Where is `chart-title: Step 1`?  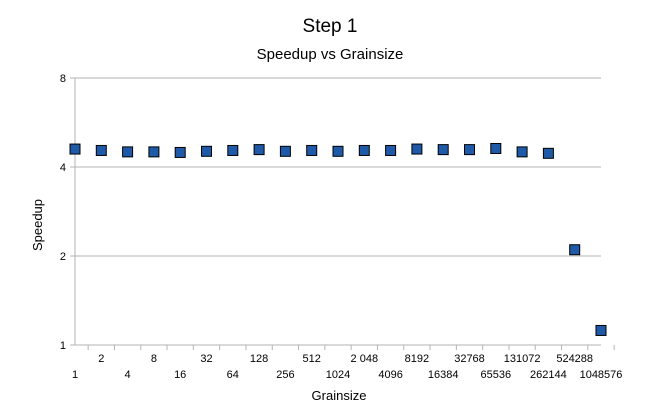
chart-title: Step 1 is located at coordinates (330, 26).